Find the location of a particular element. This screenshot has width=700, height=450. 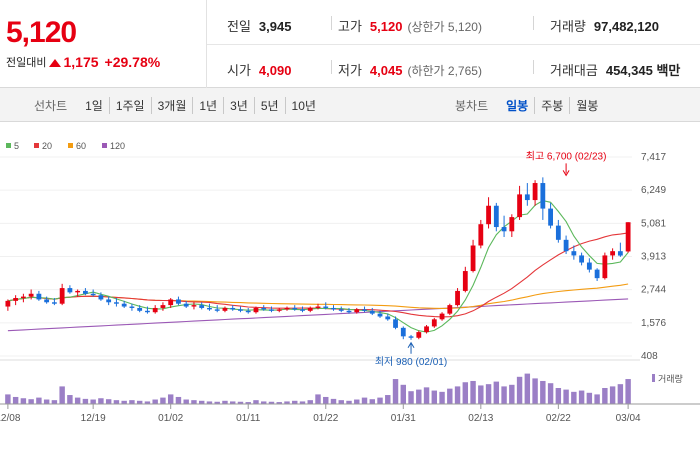

x-tick-label: 01/22 is located at coordinates (325, 418).